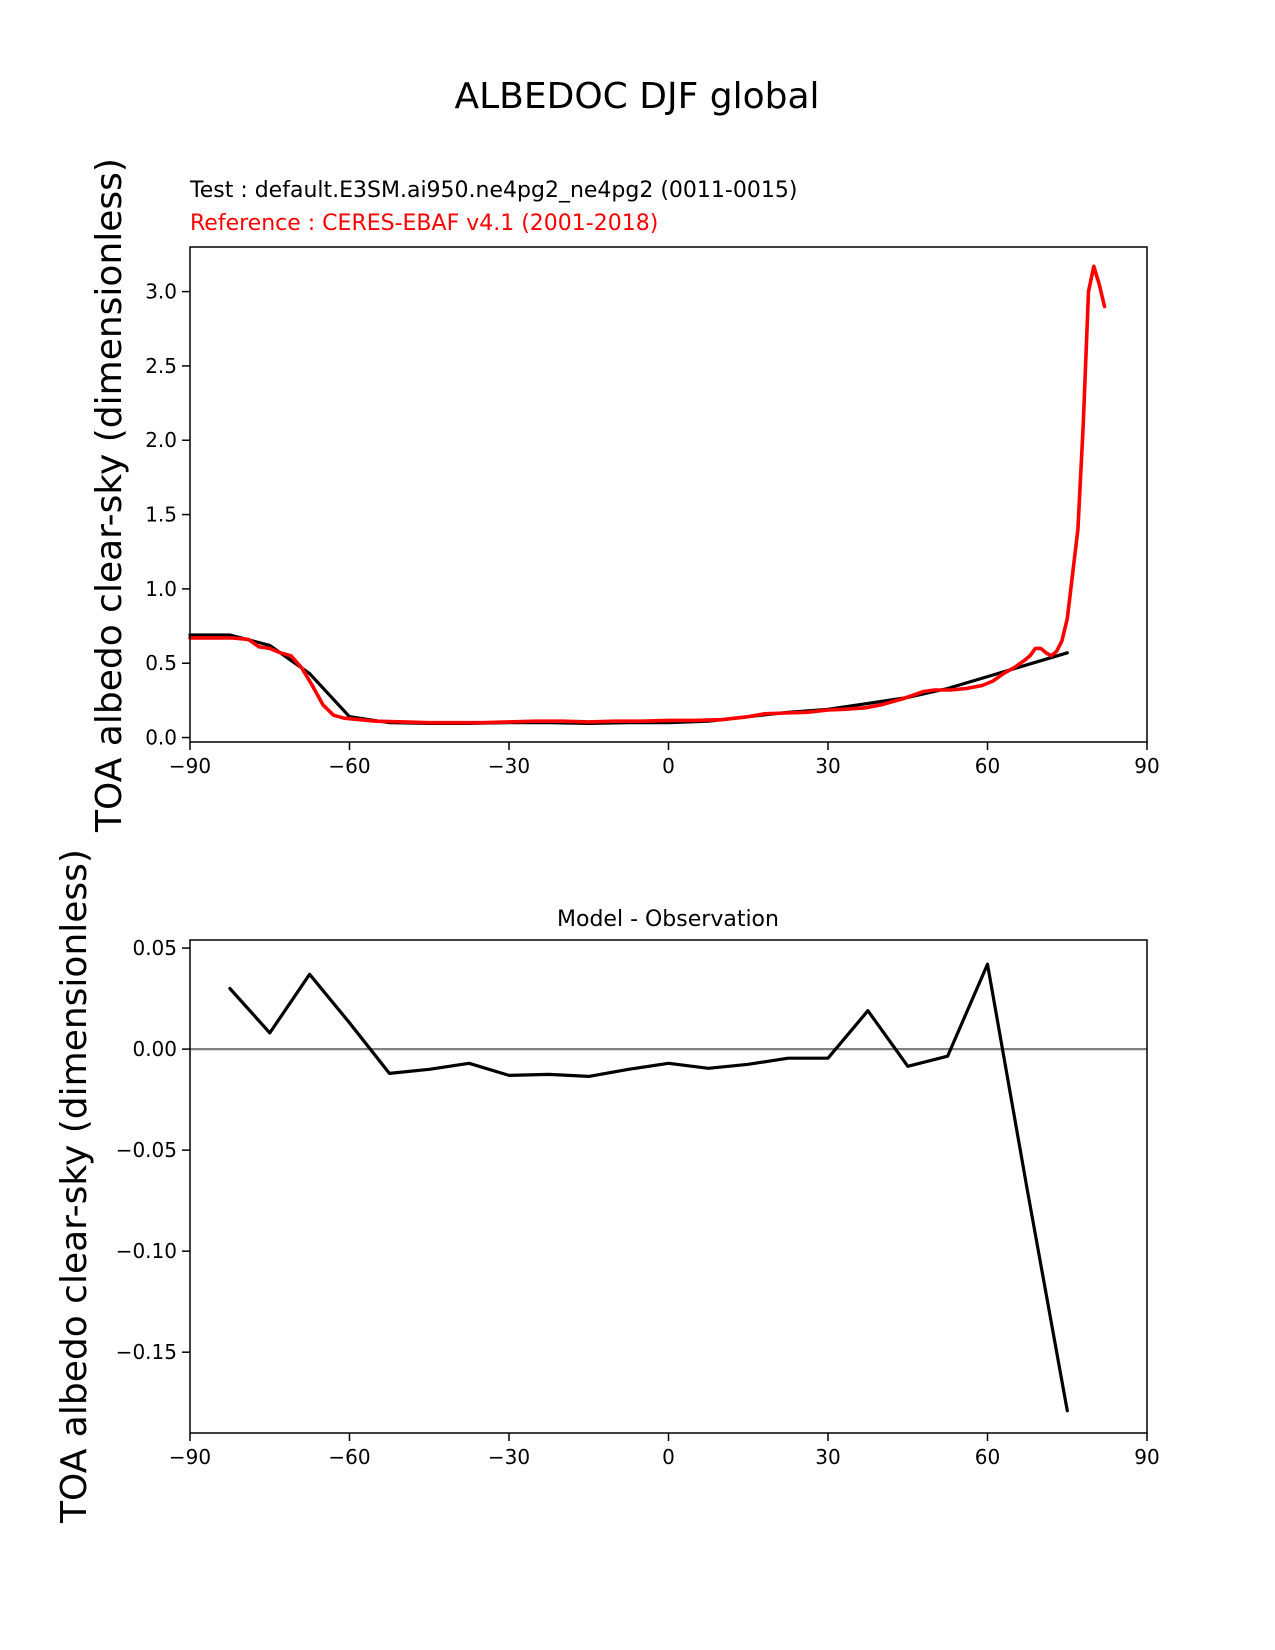 Image resolution: width=1275 pixels, height=1650 pixels. What do you see at coordinates (349, 1457) in the screenshot?
I see `diff-xtick-label: −60` at bounding box center [349, 1457].